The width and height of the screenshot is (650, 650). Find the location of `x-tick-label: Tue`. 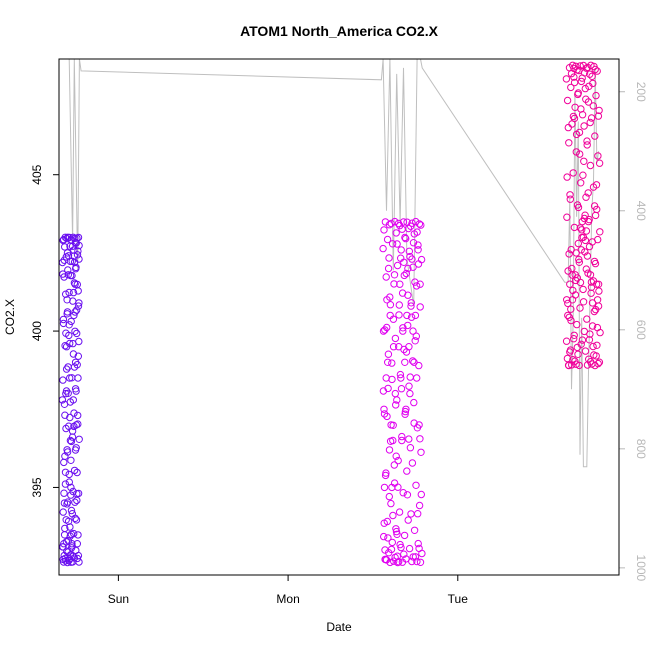

x-tick-label: Tue is located at coordinates (458, 599).